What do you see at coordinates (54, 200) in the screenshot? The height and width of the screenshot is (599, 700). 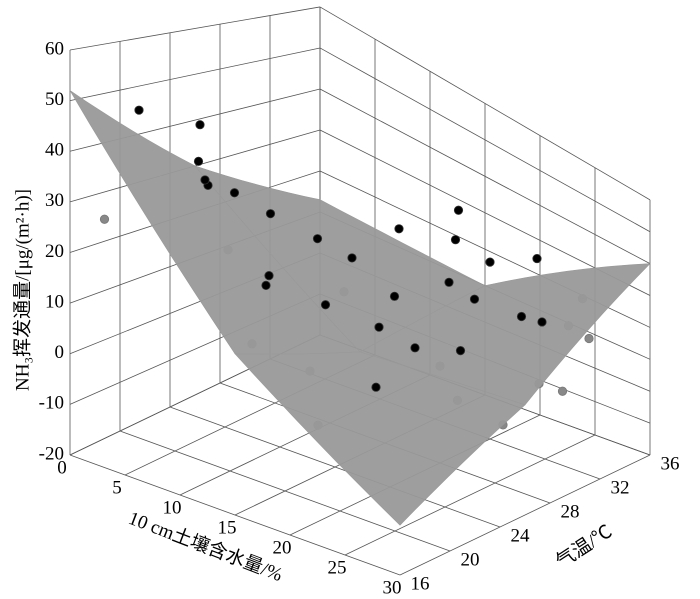 I see `z-tick-label: 30` at bounding box center [54, 200].